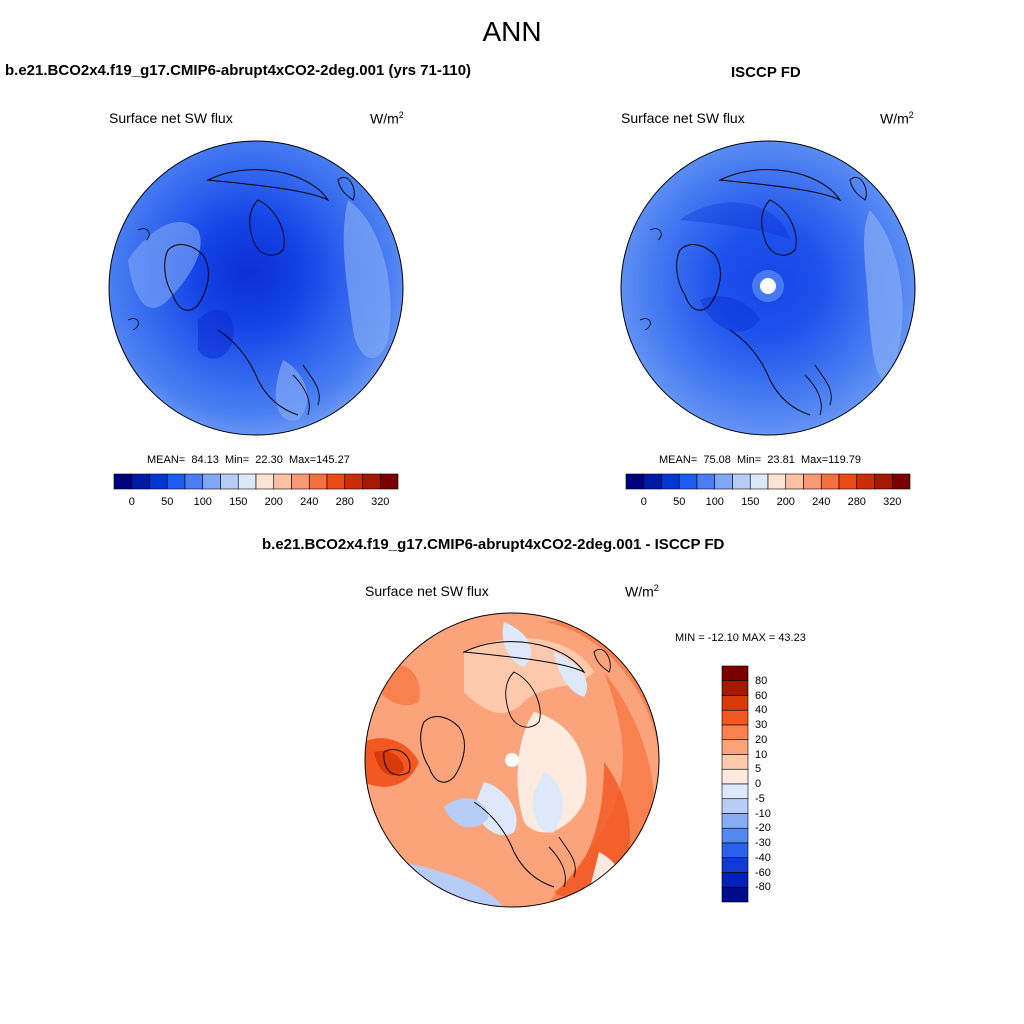 The height and width of the screenshot is (1024, 1024). I want to click on colorbar-label: 60, so click(761, 695).